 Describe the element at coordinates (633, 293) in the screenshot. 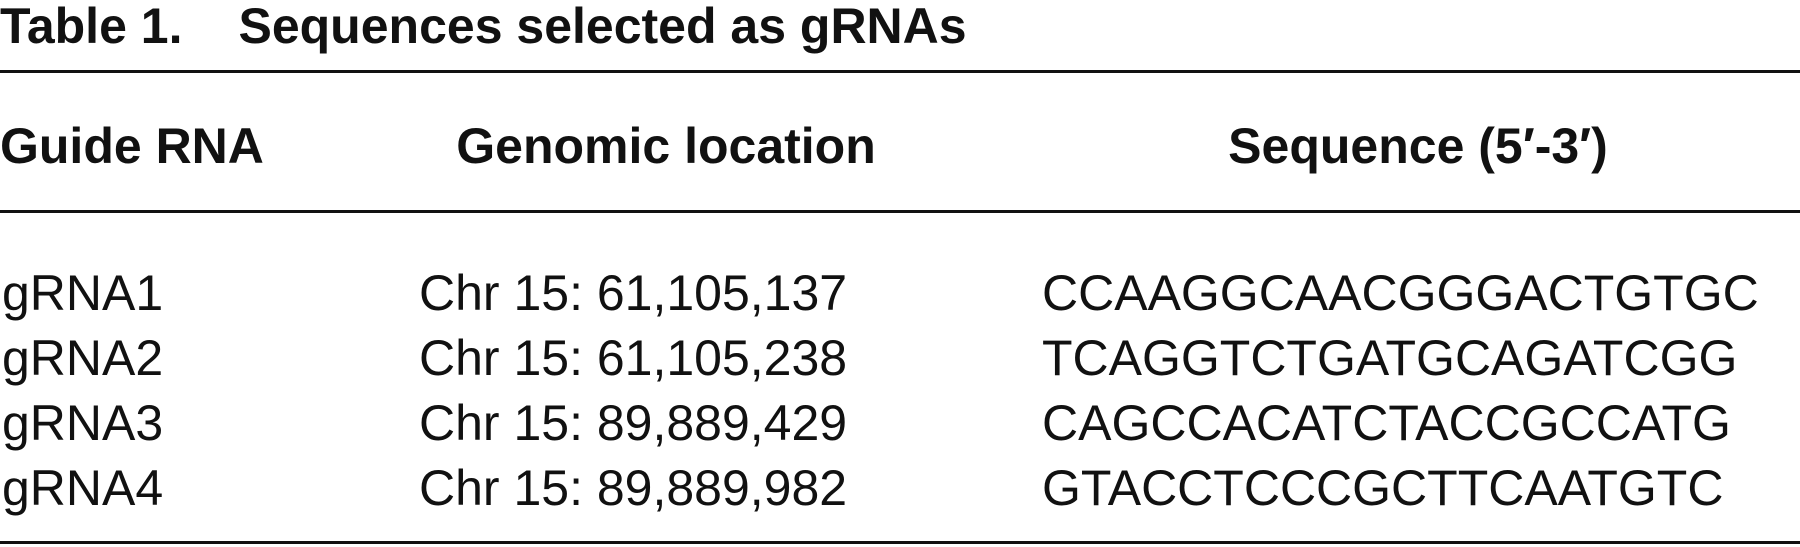

I see `table-cell: Chr 15: 61,105,137` at that location.